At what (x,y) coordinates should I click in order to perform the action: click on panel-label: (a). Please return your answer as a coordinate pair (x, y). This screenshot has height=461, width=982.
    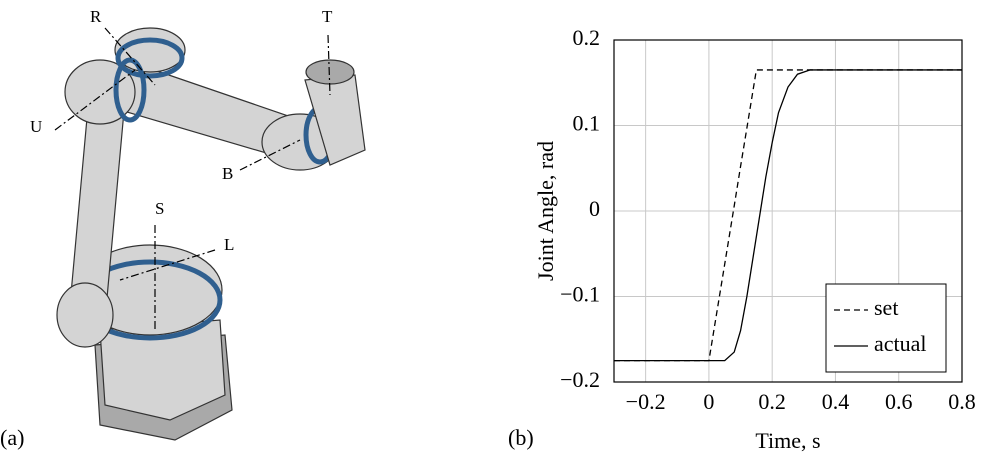
    Looking at the image, I should click on (12, 437).